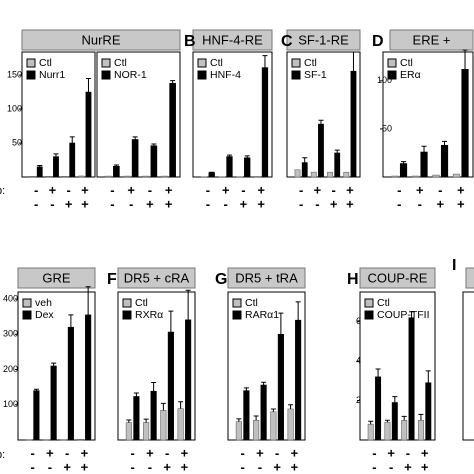 Image resolution: width=474 pixels, height=474 pixels. Describe the element at coordinates (10, 298) in the screenshot. I see `y-tick-label: 400` at that location.